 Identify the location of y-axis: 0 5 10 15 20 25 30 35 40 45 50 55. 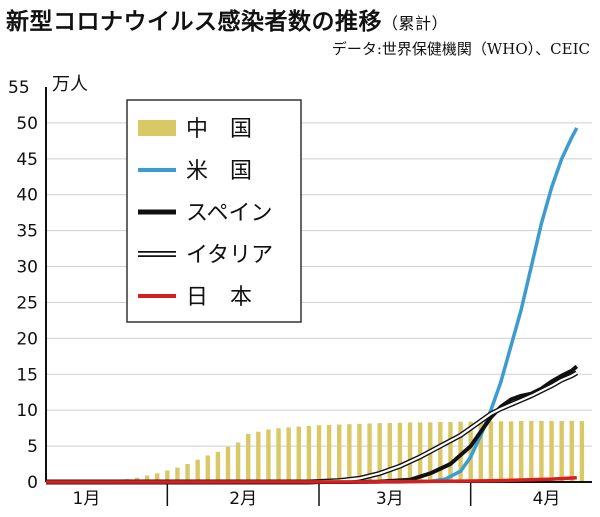
(23, 285).